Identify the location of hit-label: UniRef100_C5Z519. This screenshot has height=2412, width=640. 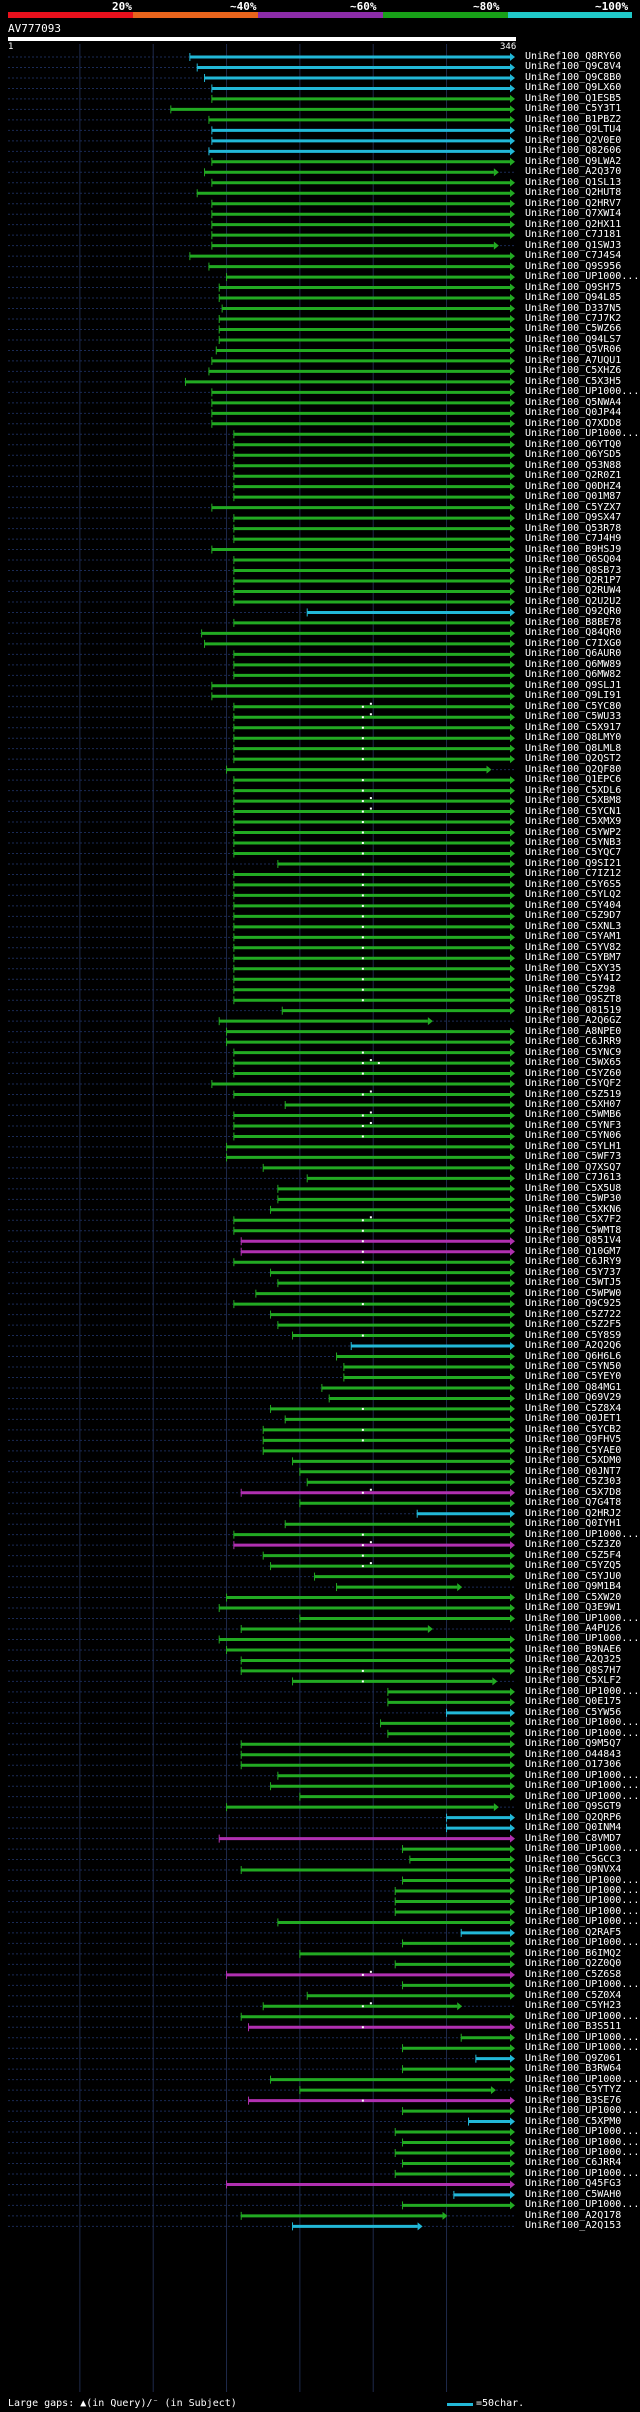
(573, 1094).